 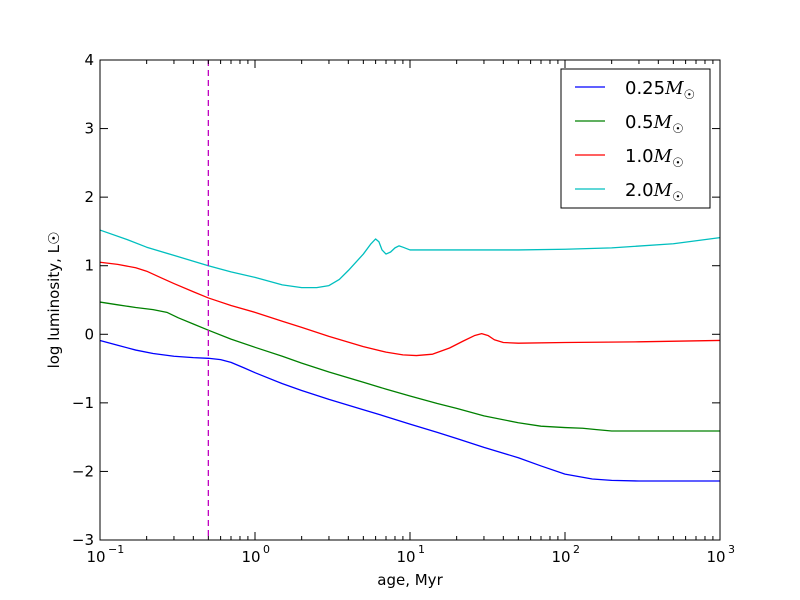 What do you see at coordinates (116, 549) in the screenshot?
I see `x-tick-exponent: −1` at bounding box center [116, 549].